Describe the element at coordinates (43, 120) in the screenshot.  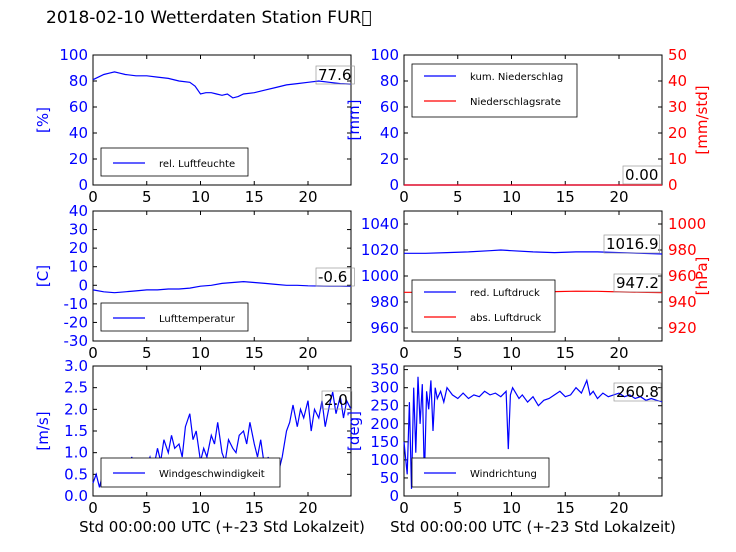
I see `humidity-ylabel: [%]` at that location.